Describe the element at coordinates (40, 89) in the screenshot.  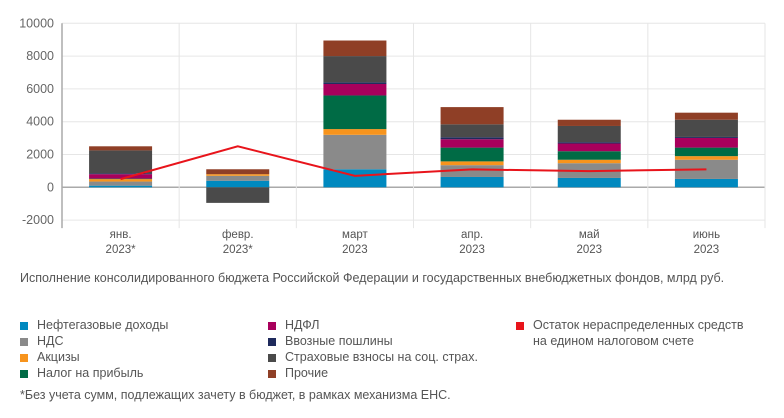
I see `y-tick-label: 6000` at that location.